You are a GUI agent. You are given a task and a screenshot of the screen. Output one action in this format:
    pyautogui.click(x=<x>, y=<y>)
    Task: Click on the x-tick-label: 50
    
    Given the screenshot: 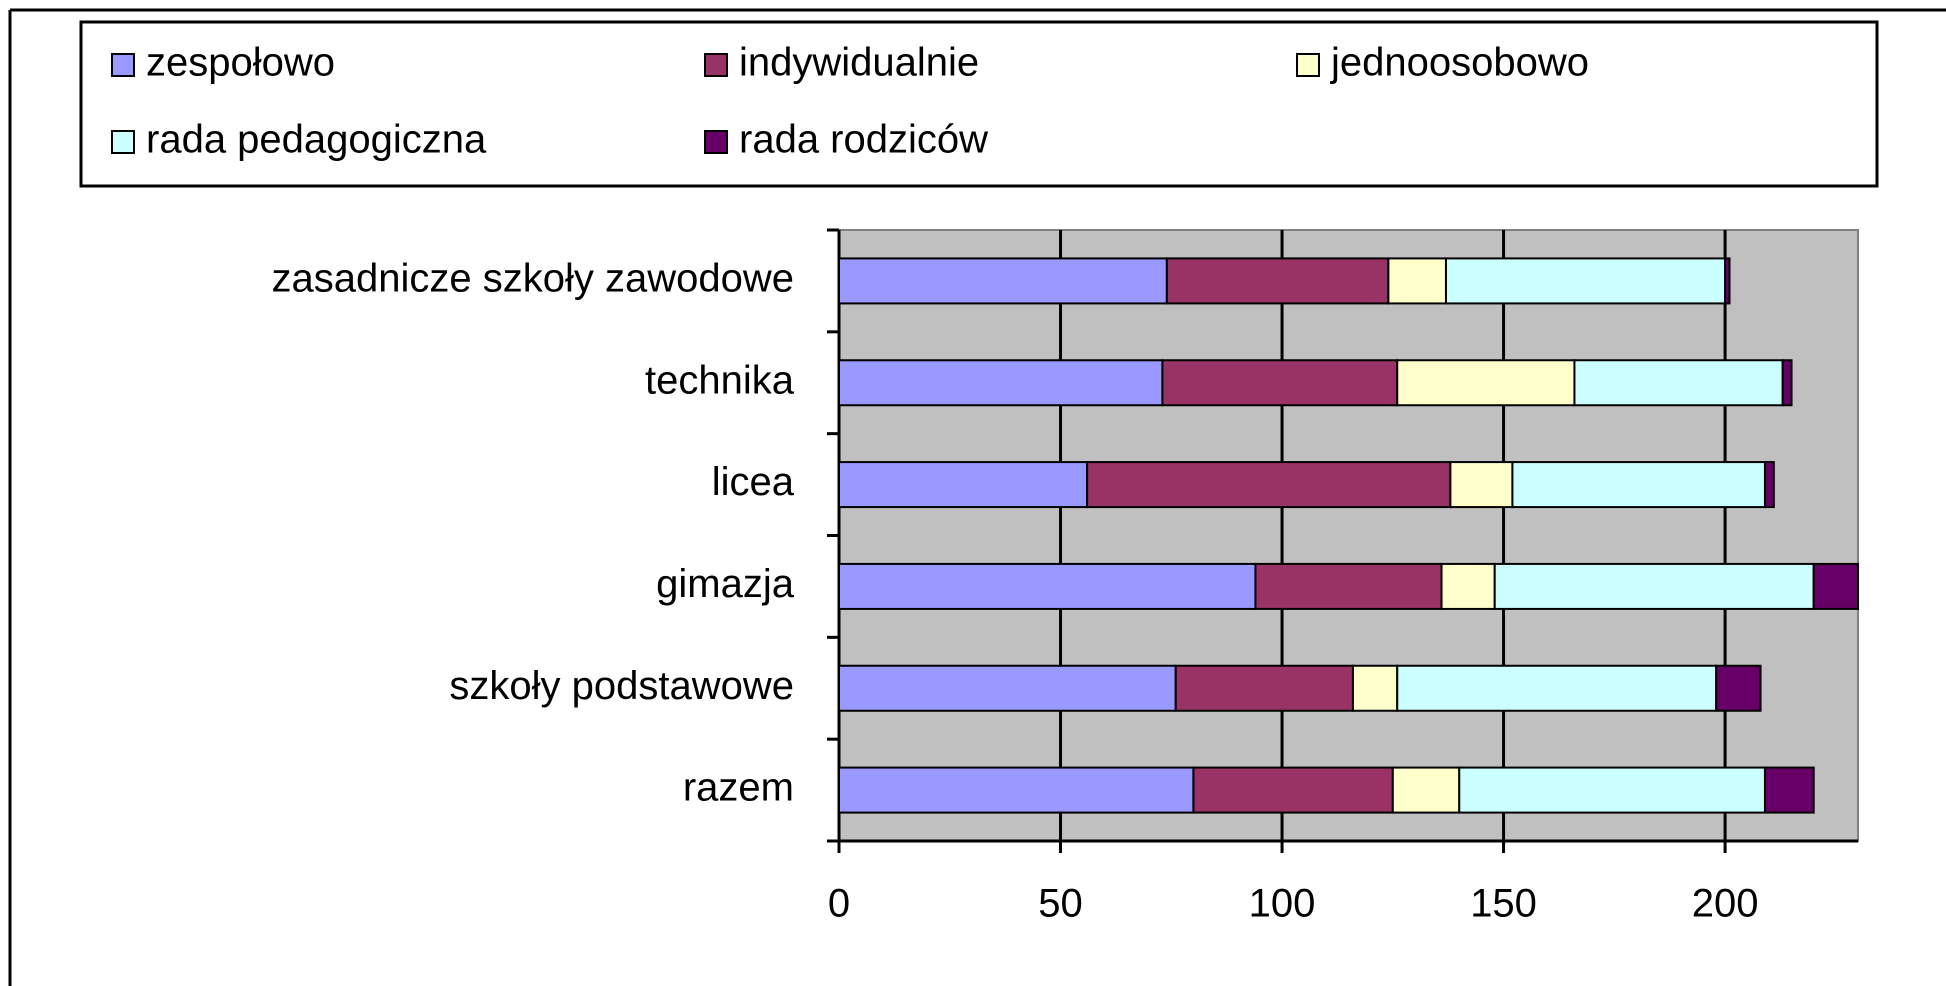 What is the action you would take?
    pyautogui.click(x=1060, y=904)
    